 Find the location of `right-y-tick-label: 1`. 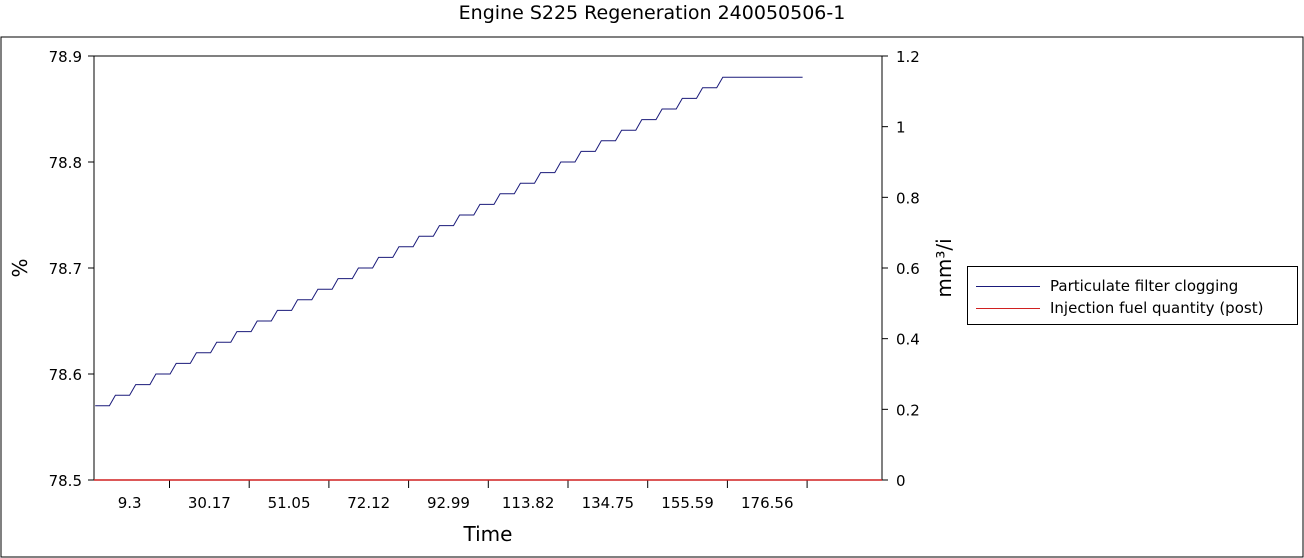

right-y-tick-label: 1 is located at coordinates (901, 128).